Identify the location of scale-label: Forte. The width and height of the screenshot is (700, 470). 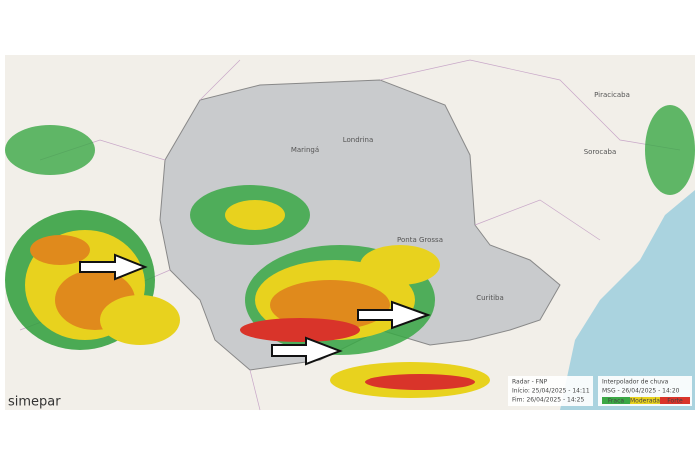
(675, 401).